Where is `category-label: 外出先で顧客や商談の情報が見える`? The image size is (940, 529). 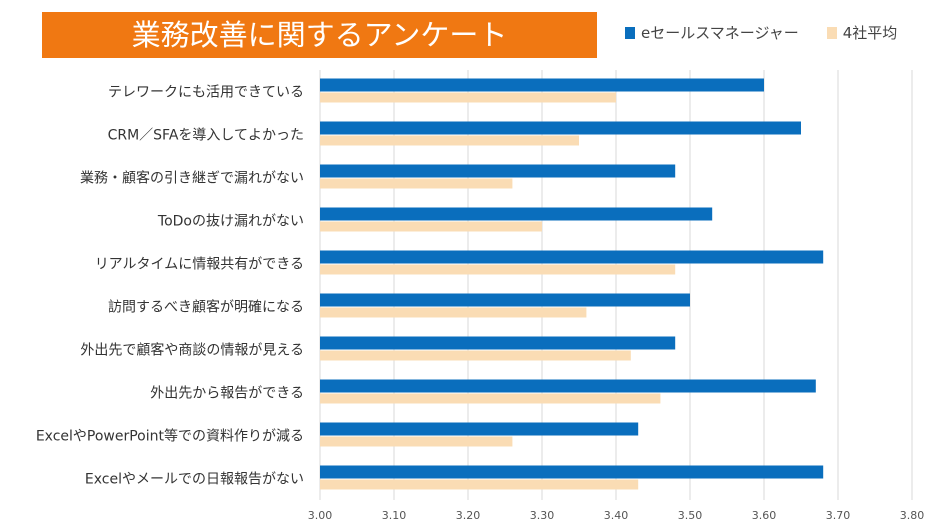 category-label: 外出先で顧客や商談の情報が見える is located at coordinates (192, 350).